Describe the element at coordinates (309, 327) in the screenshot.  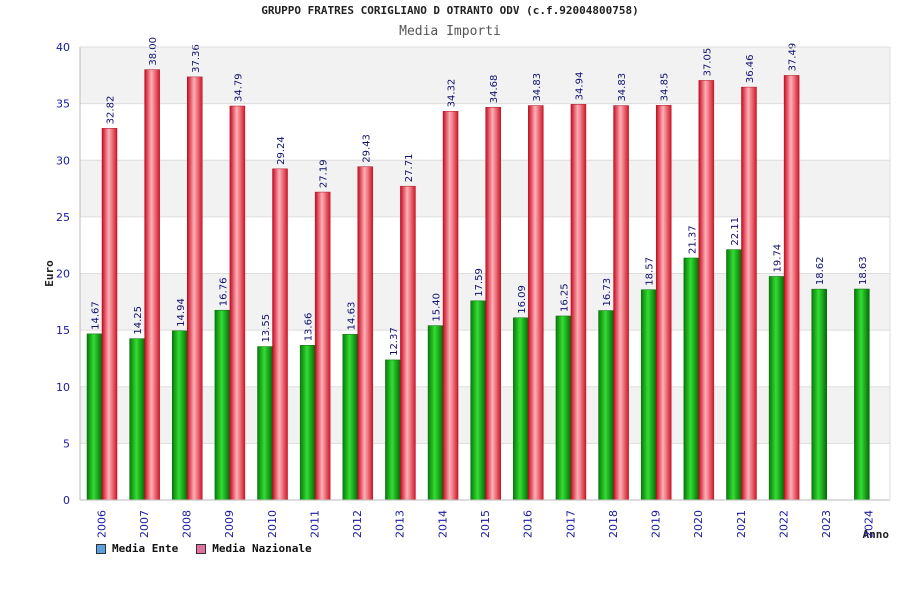
I see `data-label-ente: 13.66` at that location.